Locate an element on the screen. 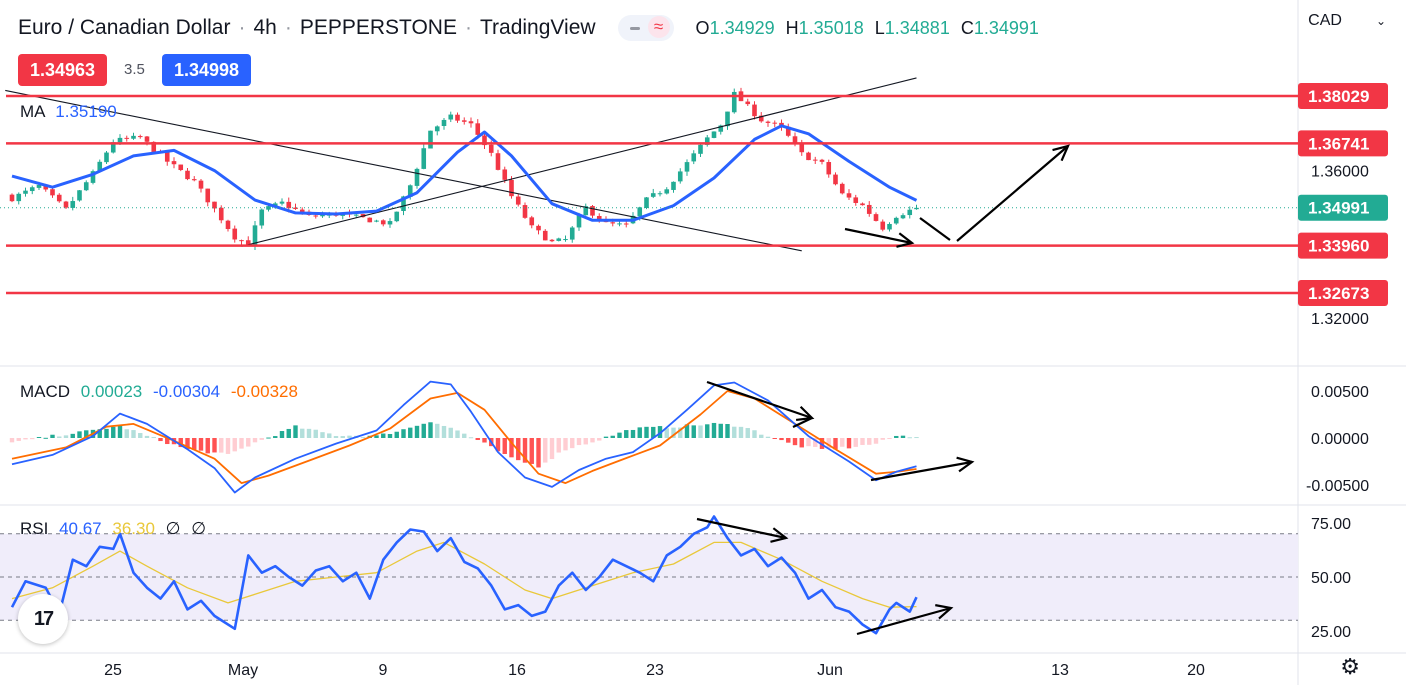 This screenshot has height=685, width=1406. rsi-legend: RSI 40.67 36.30 ∅ ∅ is located at coordinates (113, 529).